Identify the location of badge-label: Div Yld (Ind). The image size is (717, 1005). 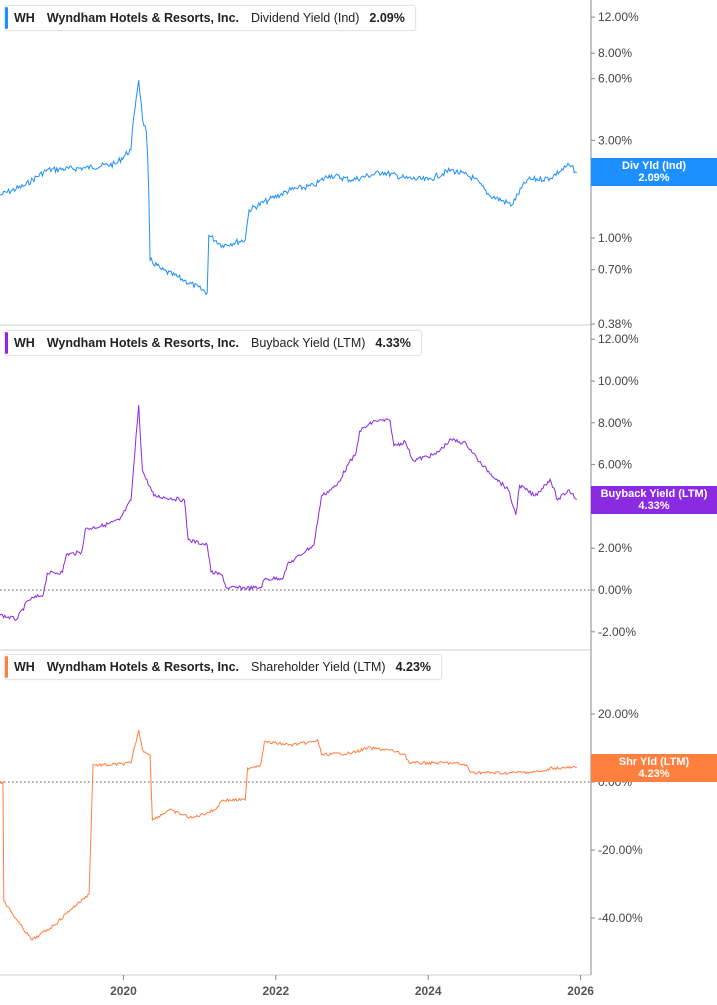
(654, 166).